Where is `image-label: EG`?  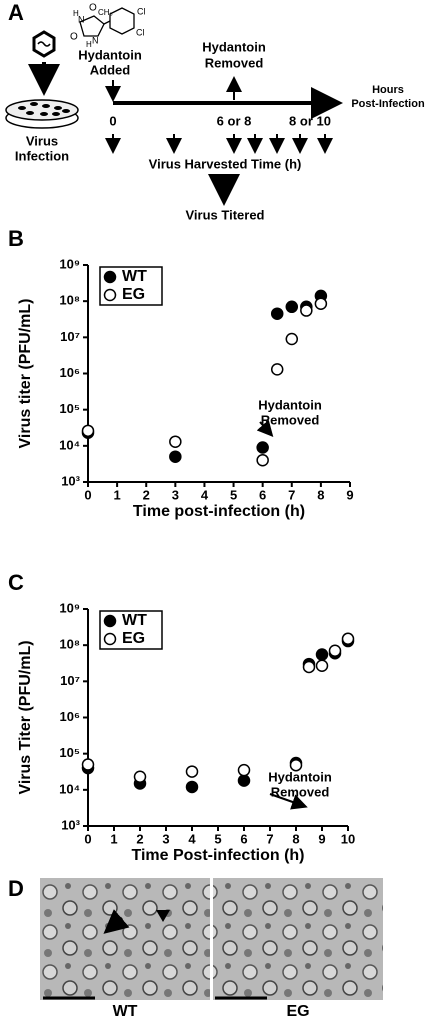
image-label: EG is located at coordinates (297, 1011).